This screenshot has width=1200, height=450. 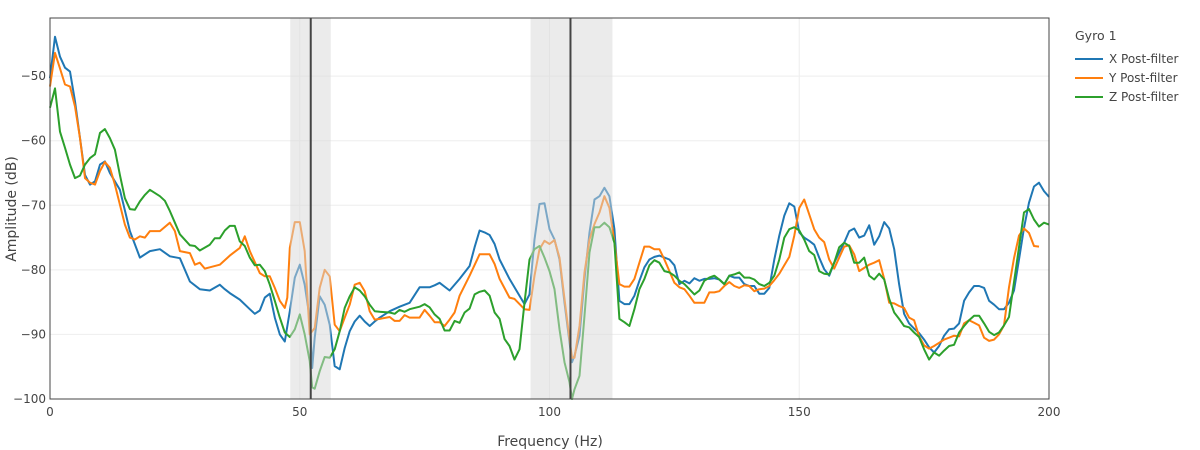 What do you see at coordinates (33, 334) in the screenshot?
I see `y-tick-label: −90` at bounding box center [33, 334].